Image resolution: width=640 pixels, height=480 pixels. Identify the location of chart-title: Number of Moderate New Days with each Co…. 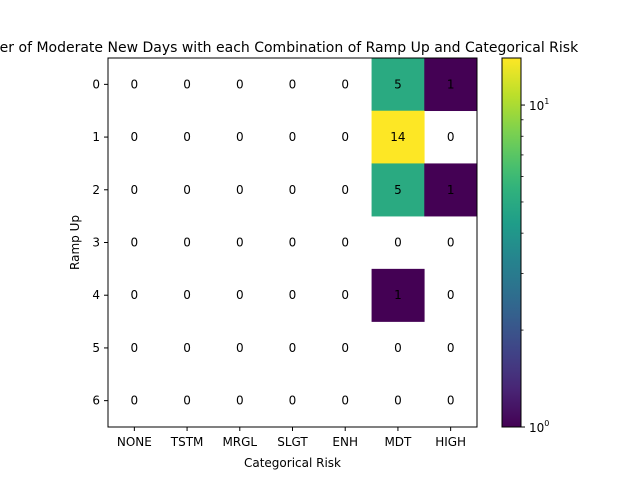
(289, 48).